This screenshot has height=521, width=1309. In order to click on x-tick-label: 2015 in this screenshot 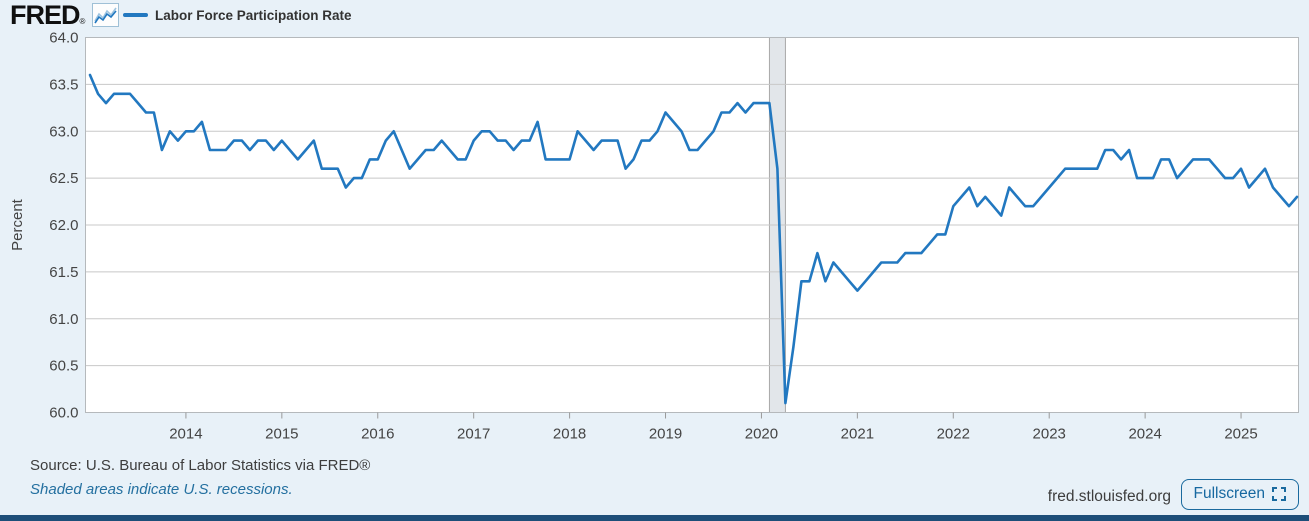, I will do `click(281, 434)`.